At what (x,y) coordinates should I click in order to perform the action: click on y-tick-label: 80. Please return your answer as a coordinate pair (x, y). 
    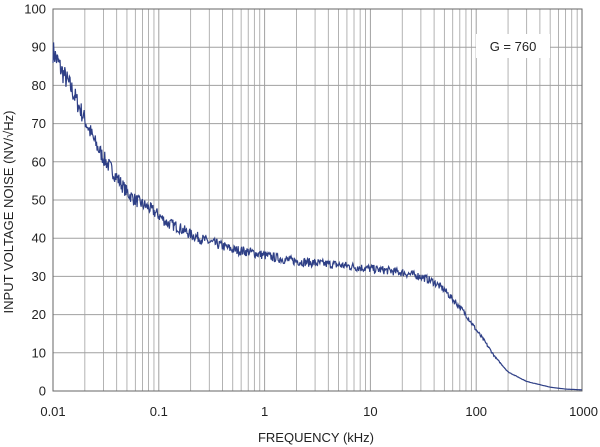
    Looking at the image, I should click on (39, 85).